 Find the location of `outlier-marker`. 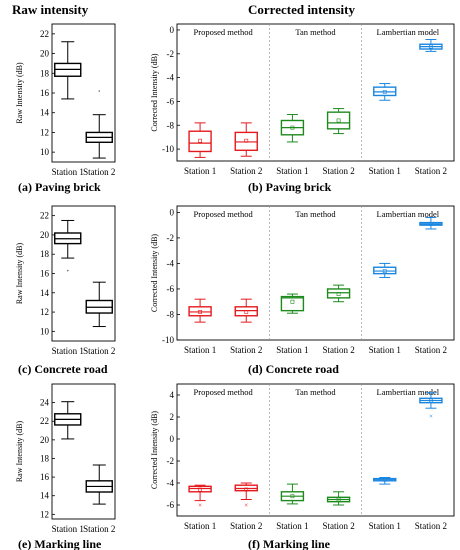

outlier-marker is located at coordinates (67, 270).